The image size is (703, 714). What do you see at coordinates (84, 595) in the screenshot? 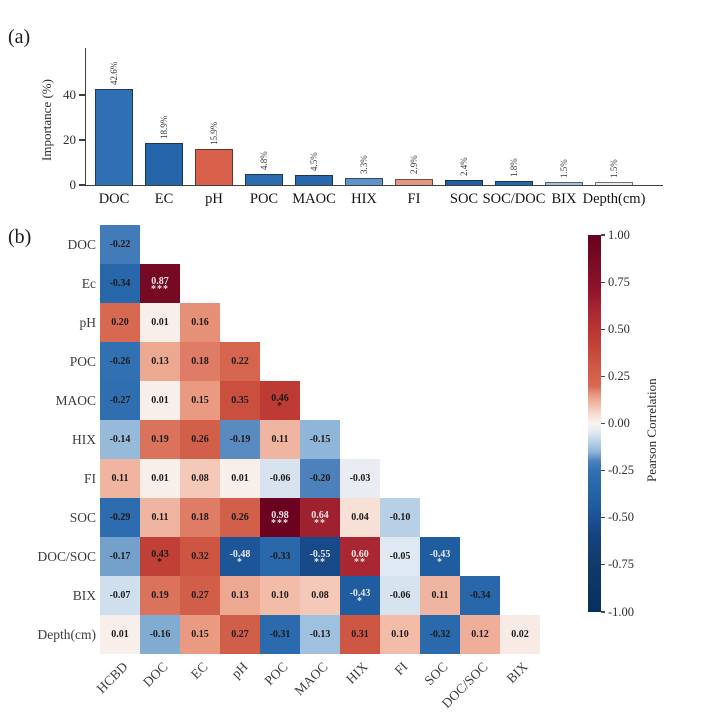
I see `heatmap-row-label: BIX` at bounding box center [84, 595].